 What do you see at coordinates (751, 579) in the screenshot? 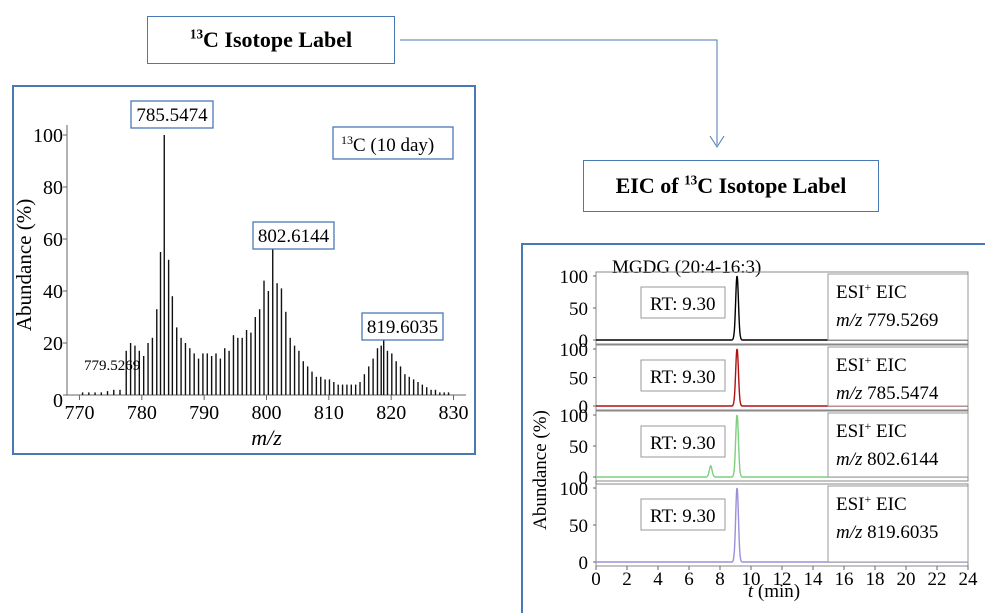
I see `x-tick-label: 10` at bounding box center [751, 579].